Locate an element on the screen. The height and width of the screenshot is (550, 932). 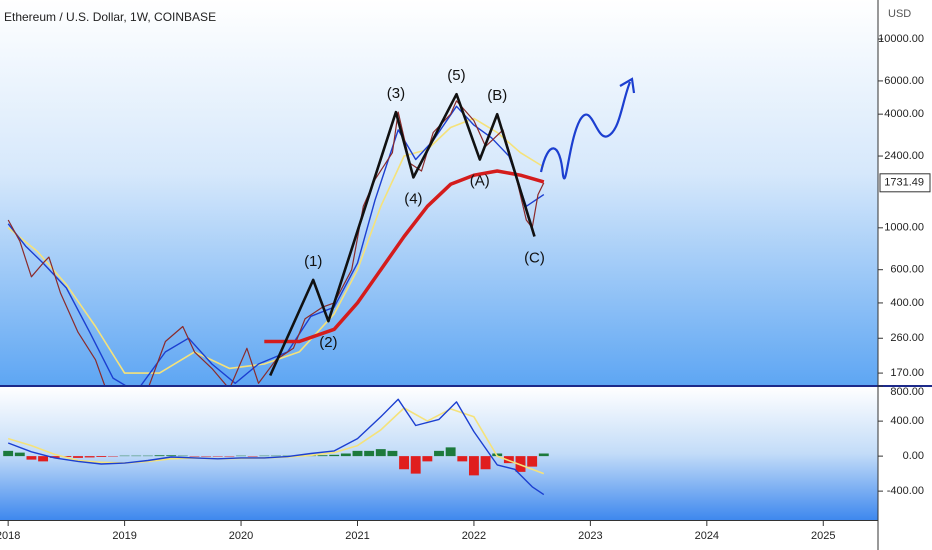
currency-label: USD is located at coordinates (899, 14).